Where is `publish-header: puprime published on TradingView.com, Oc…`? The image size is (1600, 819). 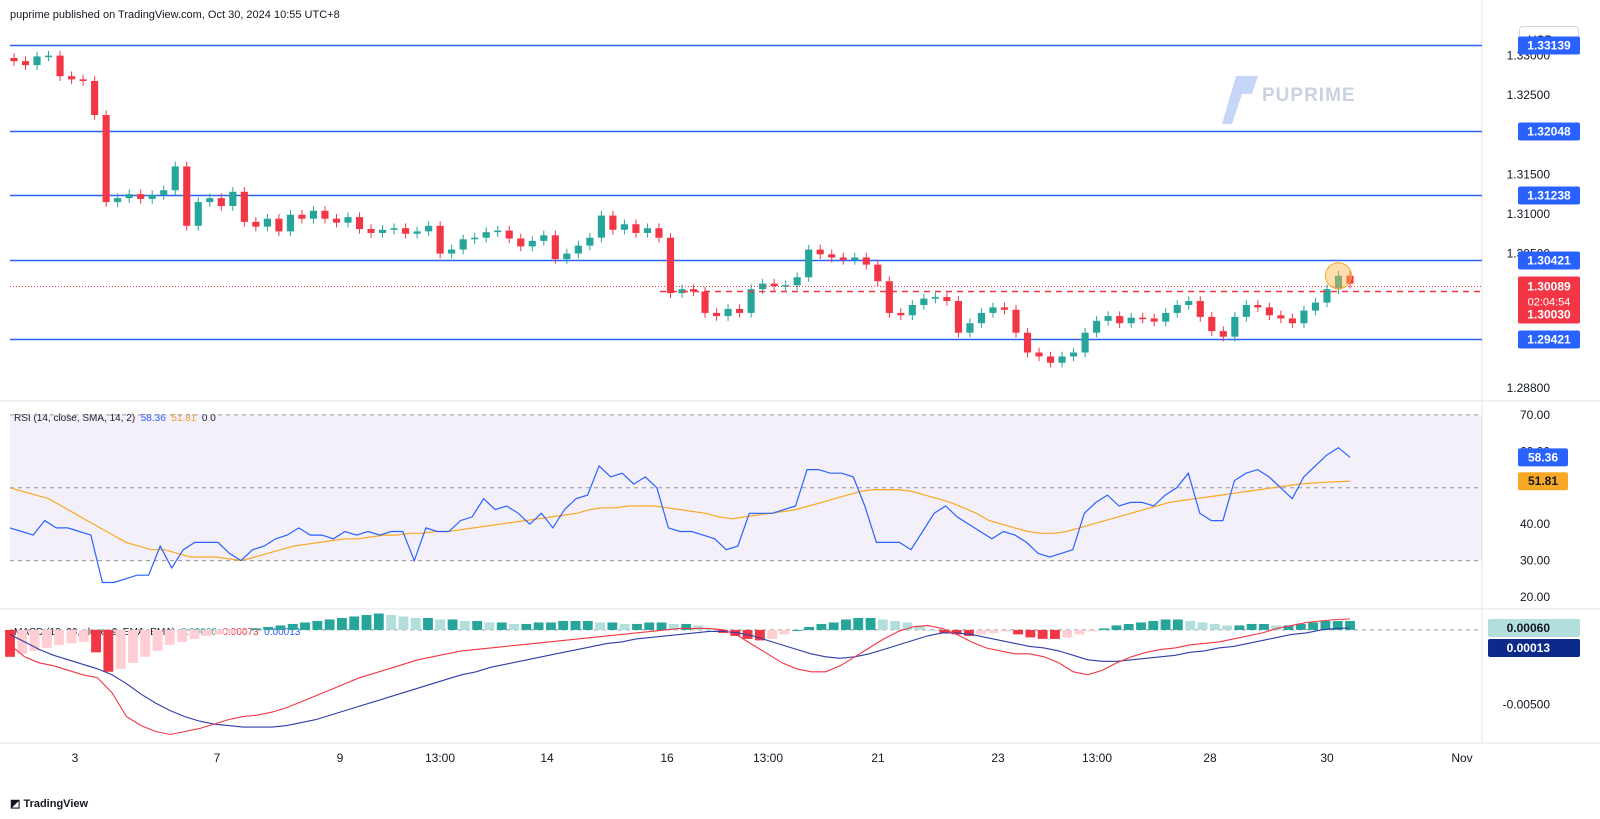
publish-header: puprime published on TradingView.com, Oc… is located at coordinates (175, 15).